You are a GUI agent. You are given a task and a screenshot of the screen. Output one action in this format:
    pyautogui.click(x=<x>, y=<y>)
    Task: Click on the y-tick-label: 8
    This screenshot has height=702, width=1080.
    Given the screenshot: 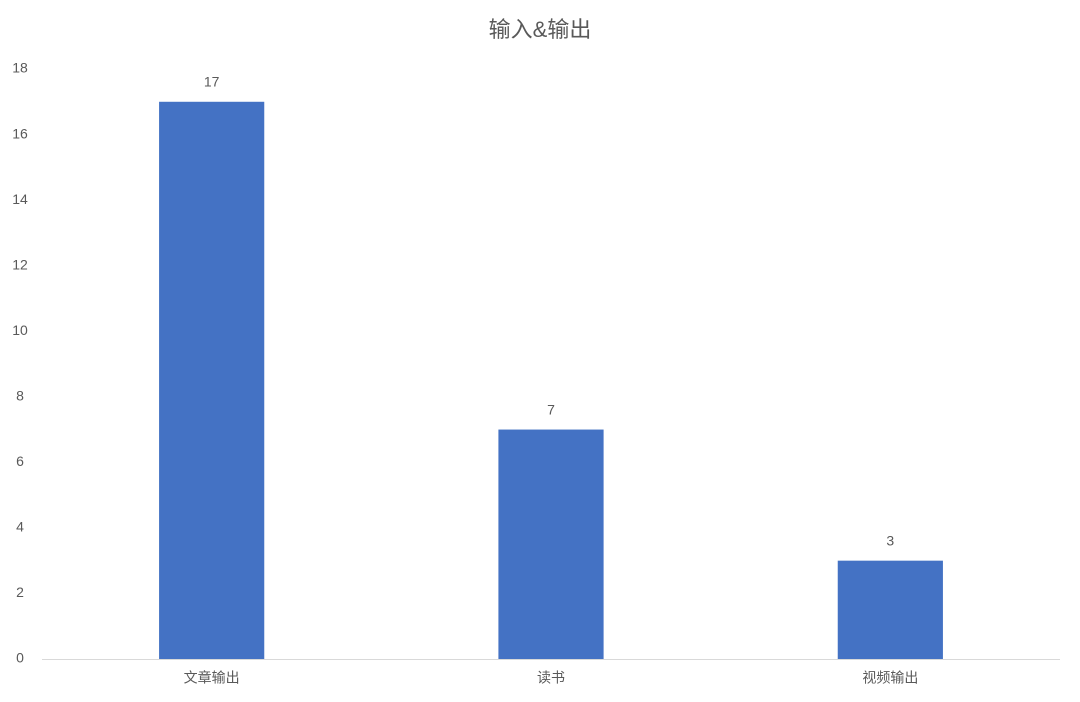 What is the action you would take?
    pyautogui.click(x=20, y=395)
    